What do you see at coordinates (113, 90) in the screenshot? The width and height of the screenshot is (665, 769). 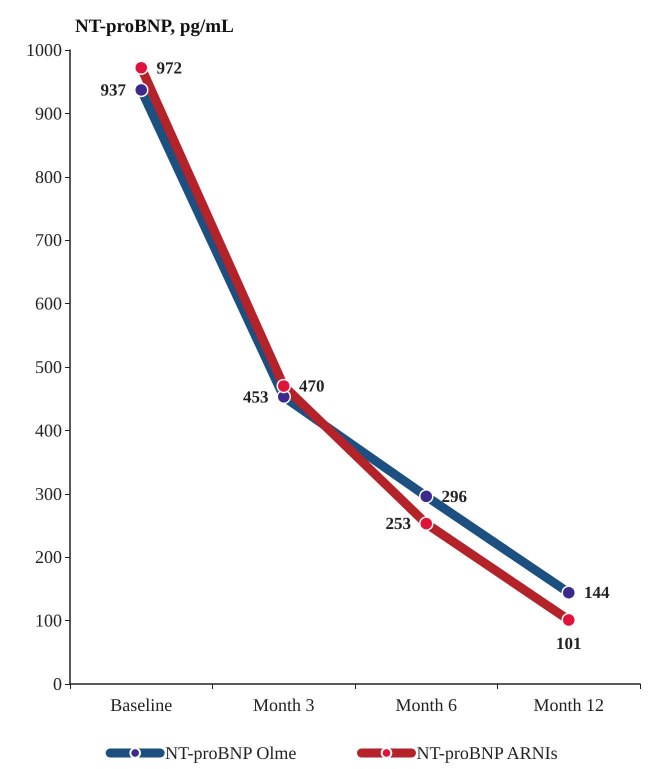 I see `data-label: 937` at bounding box center [113, 90].